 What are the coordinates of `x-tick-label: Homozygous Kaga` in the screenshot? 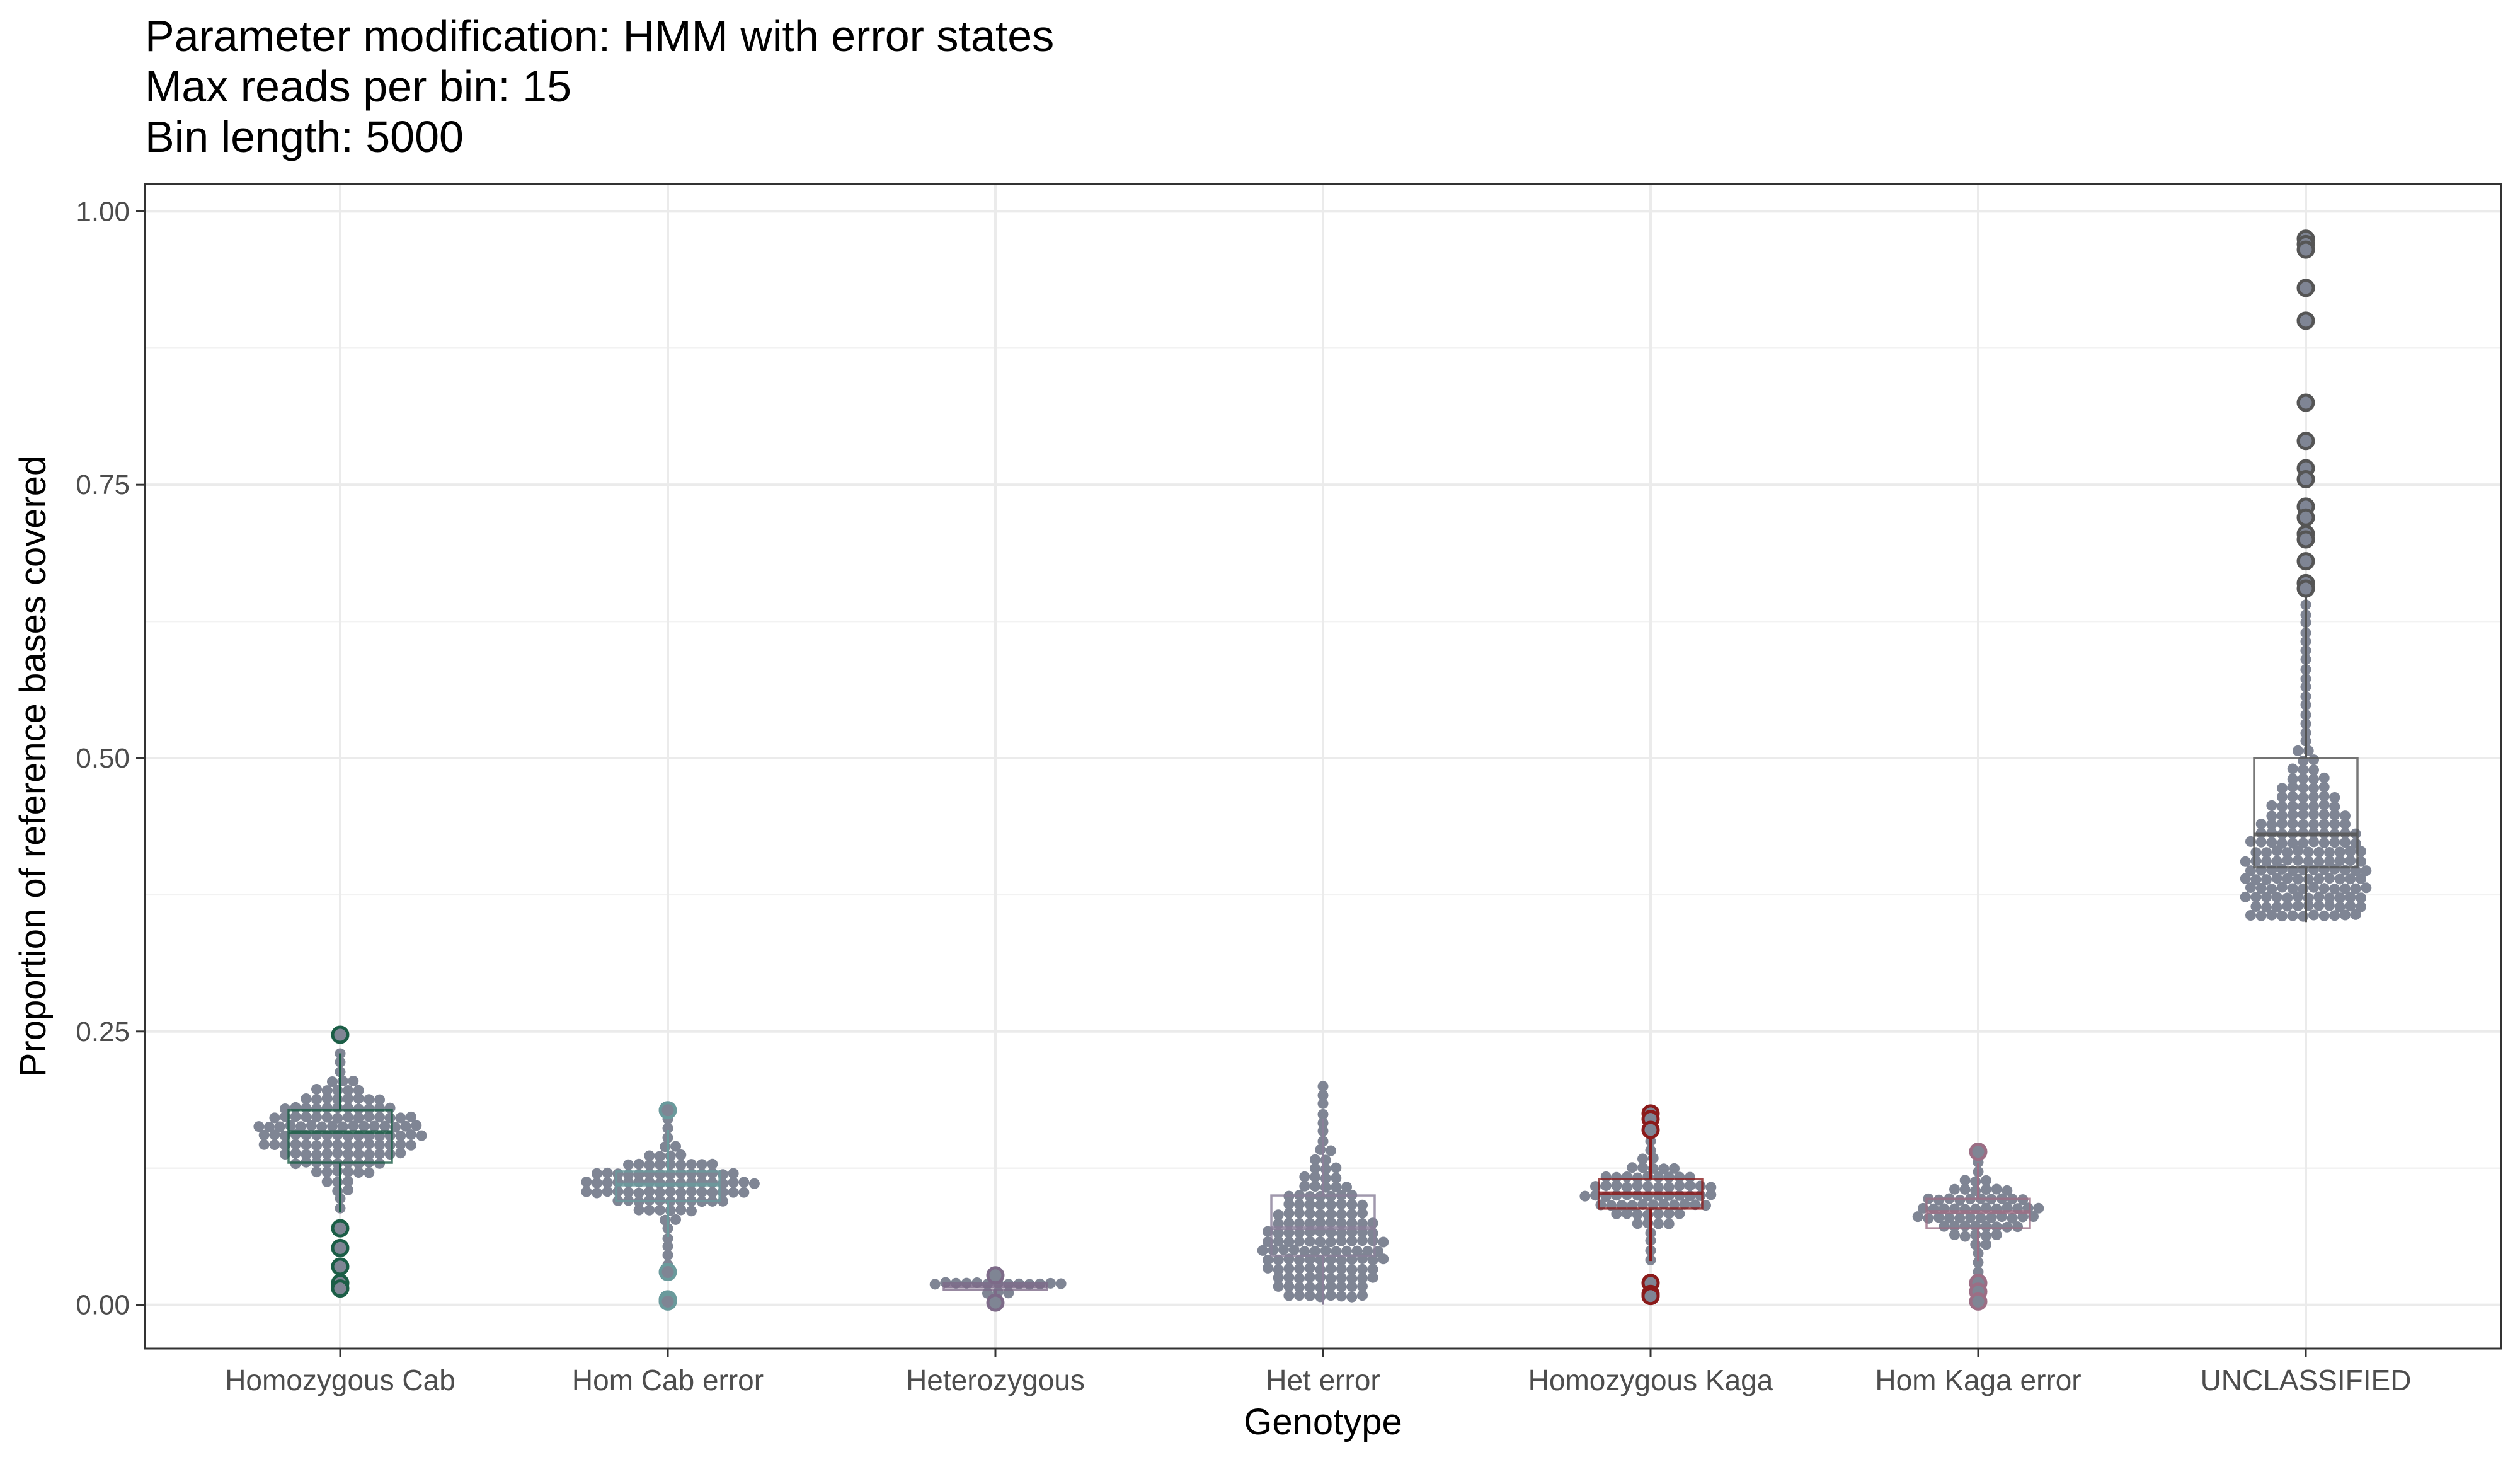 It's located at (1650, 1380).